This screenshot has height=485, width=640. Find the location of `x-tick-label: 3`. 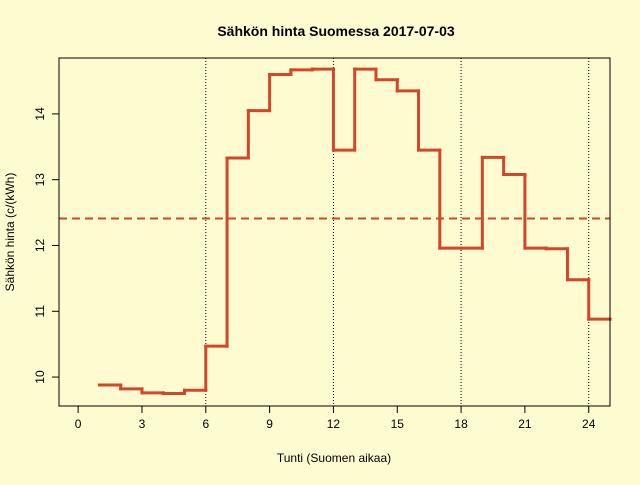

x-tick-label: 3 is located at coordinates (142, 424).